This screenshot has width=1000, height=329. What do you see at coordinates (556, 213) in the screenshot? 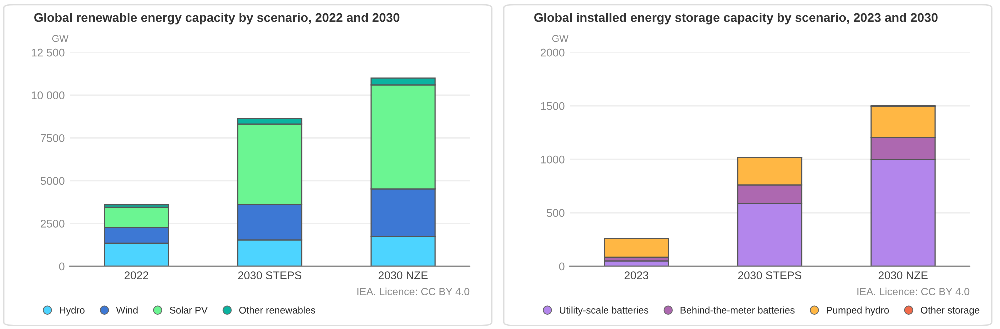
I see `y-tick-label: 500` at bounding box center [556, 213].